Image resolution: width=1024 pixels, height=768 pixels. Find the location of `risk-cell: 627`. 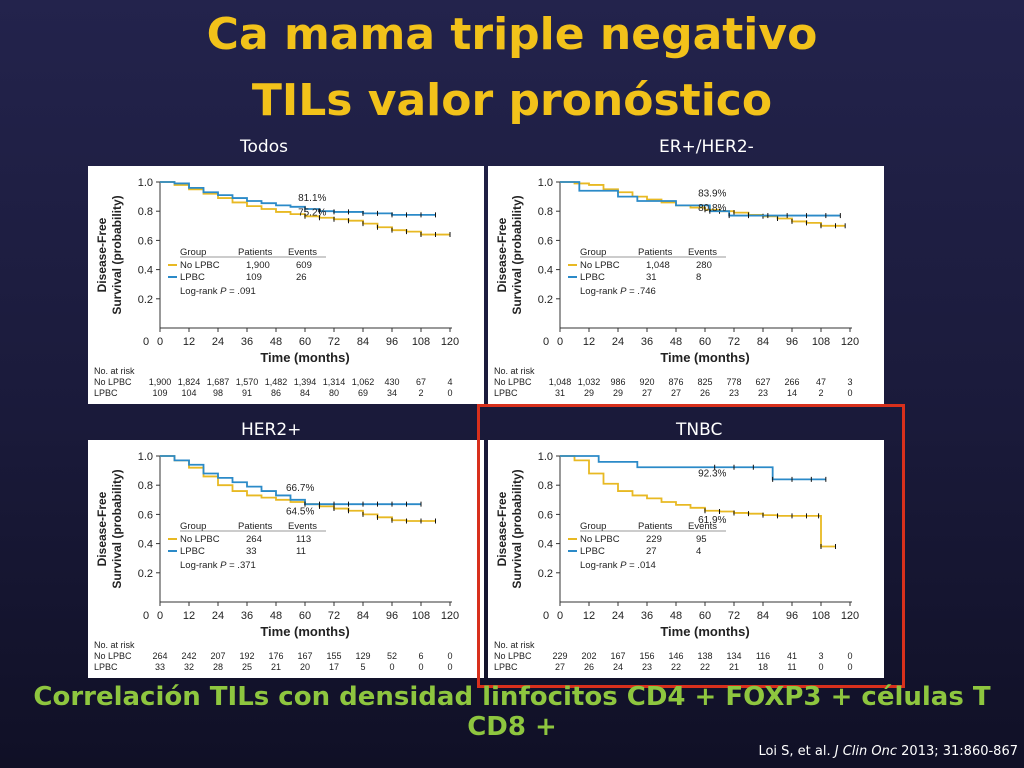

risk-cell: 627 is located at coordinates (762, 382).